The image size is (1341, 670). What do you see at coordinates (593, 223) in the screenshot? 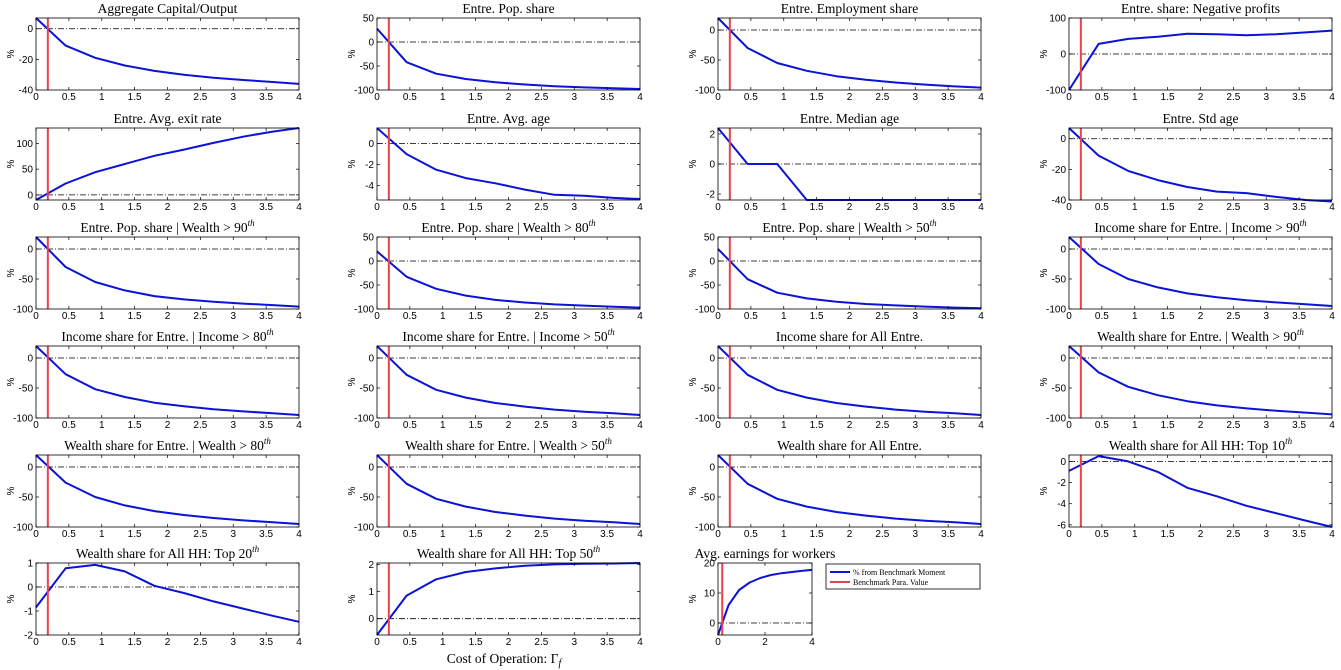
I see `subplot-title-superscript: th` at bounding box center [593, 223].